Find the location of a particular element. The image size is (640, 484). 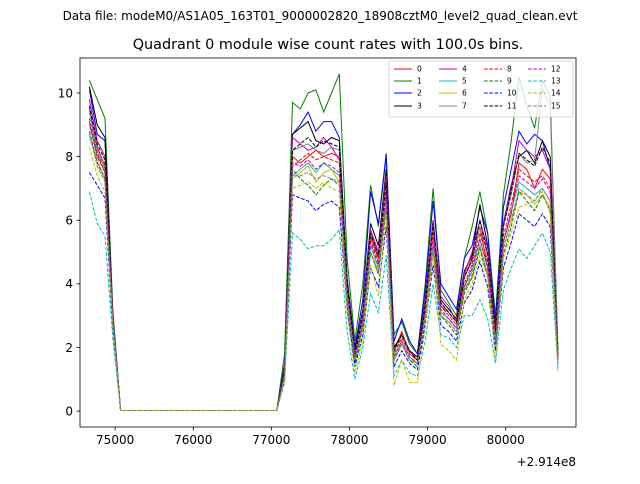

legend-label-15: 15 is located at coordinates (556, 106).